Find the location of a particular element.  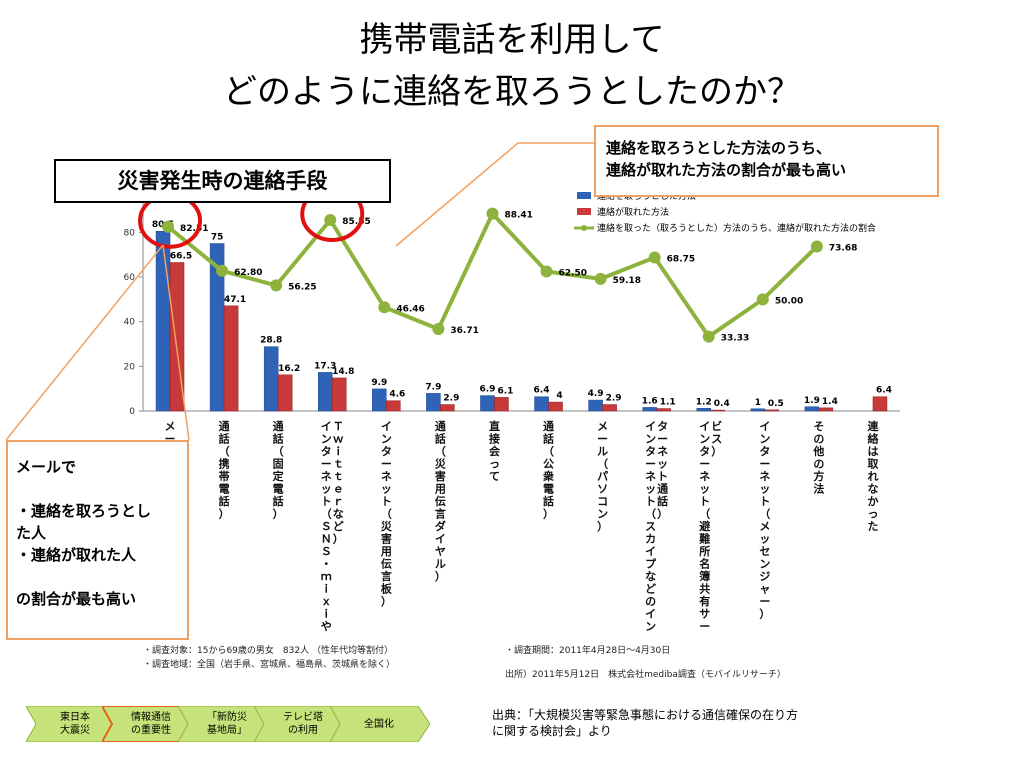

nav-label-2b: の重要性 is located at coordinates (151, 730).